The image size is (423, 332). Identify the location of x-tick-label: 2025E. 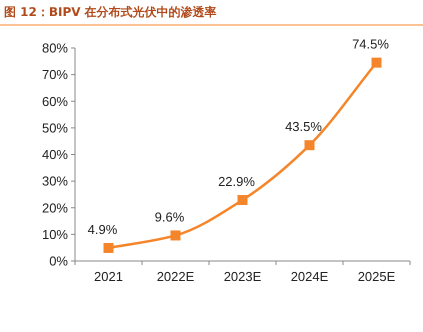
(377, 276).